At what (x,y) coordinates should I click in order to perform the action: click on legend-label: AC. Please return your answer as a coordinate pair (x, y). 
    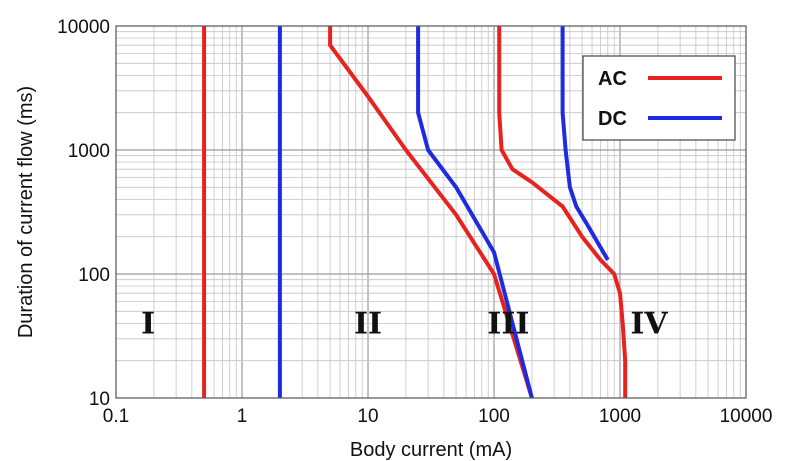
    Looking at the image, I should click on (612, 79).